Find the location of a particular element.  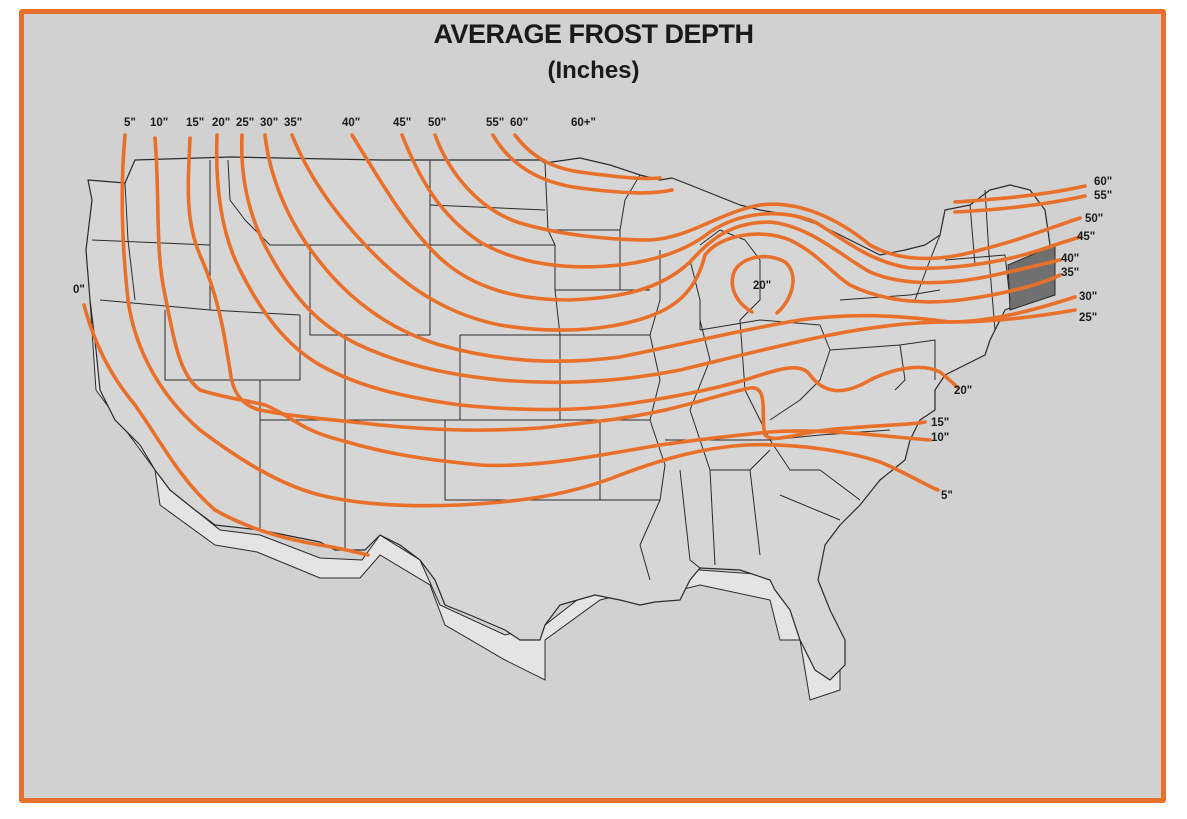

label-right-20: 20" is located at coordinates (963, 391).